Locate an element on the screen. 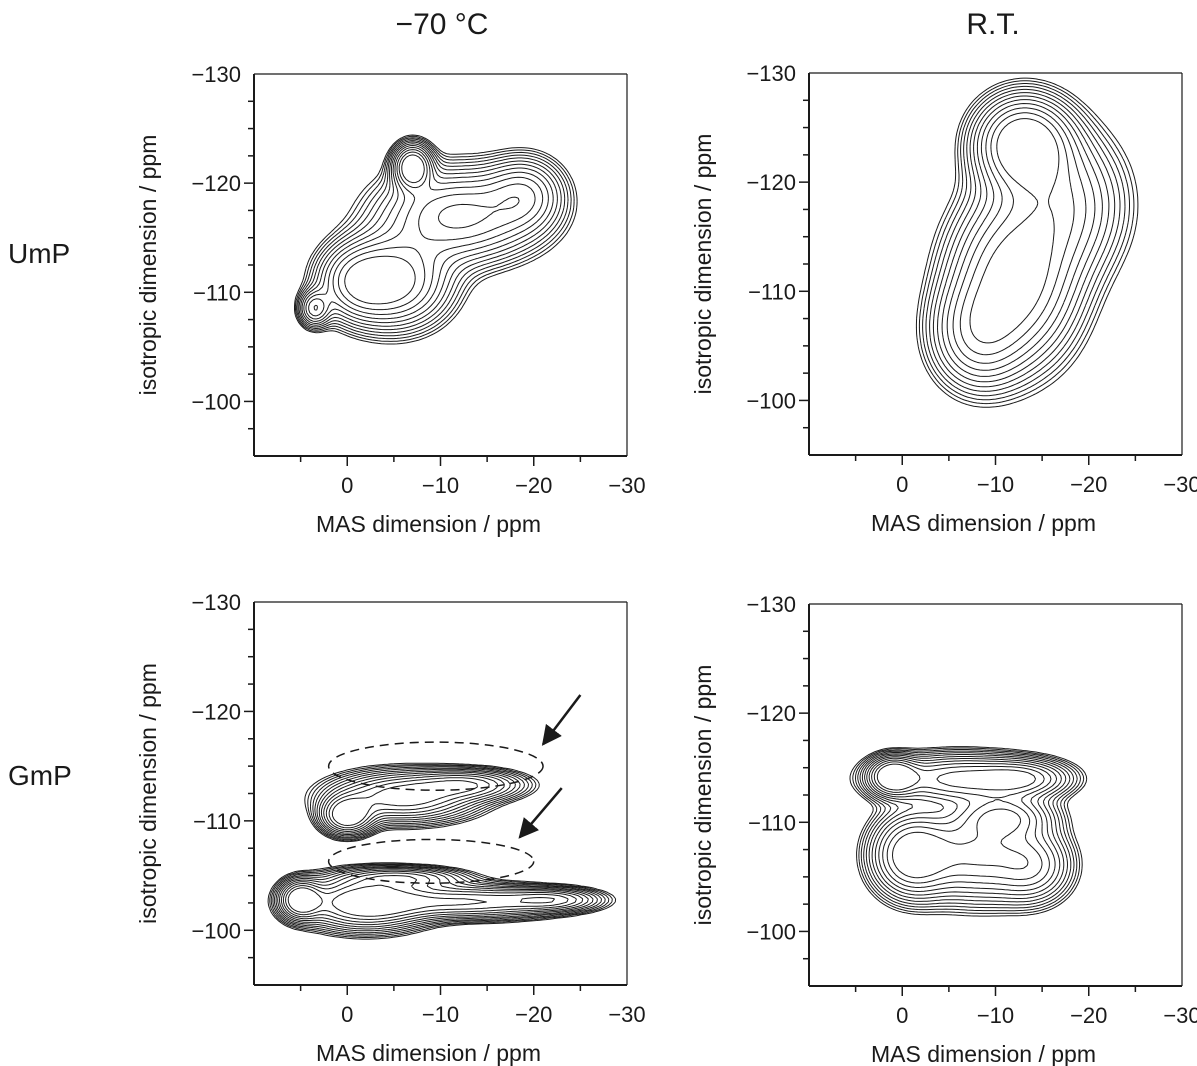 Image resolution: width=1197 pixels, height=1066 pixels. highlight-ellipse is located at coordinates (431, 861).